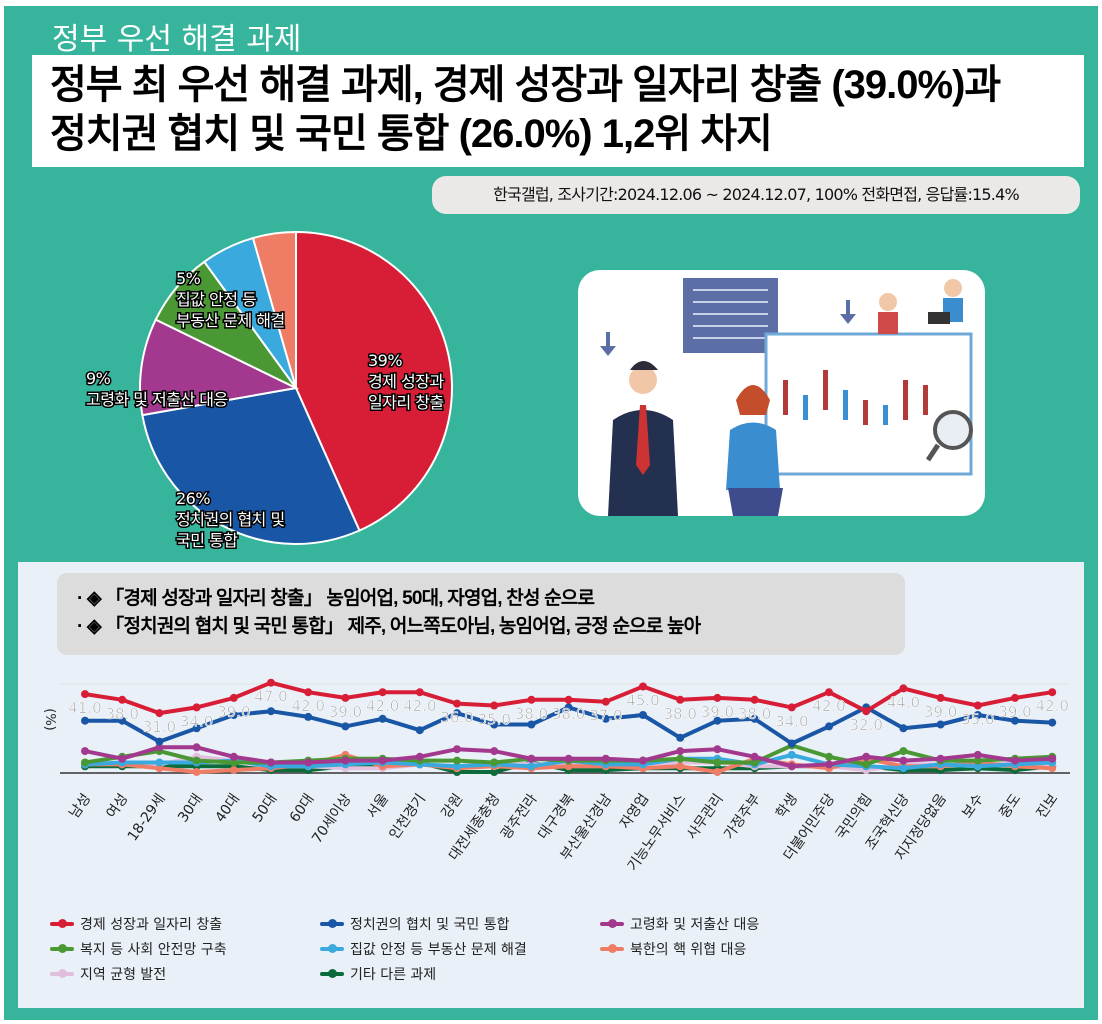 The image size is (1102, 1024). I want to click on legend-label: 지역 균형 발전, so click(123, 975).